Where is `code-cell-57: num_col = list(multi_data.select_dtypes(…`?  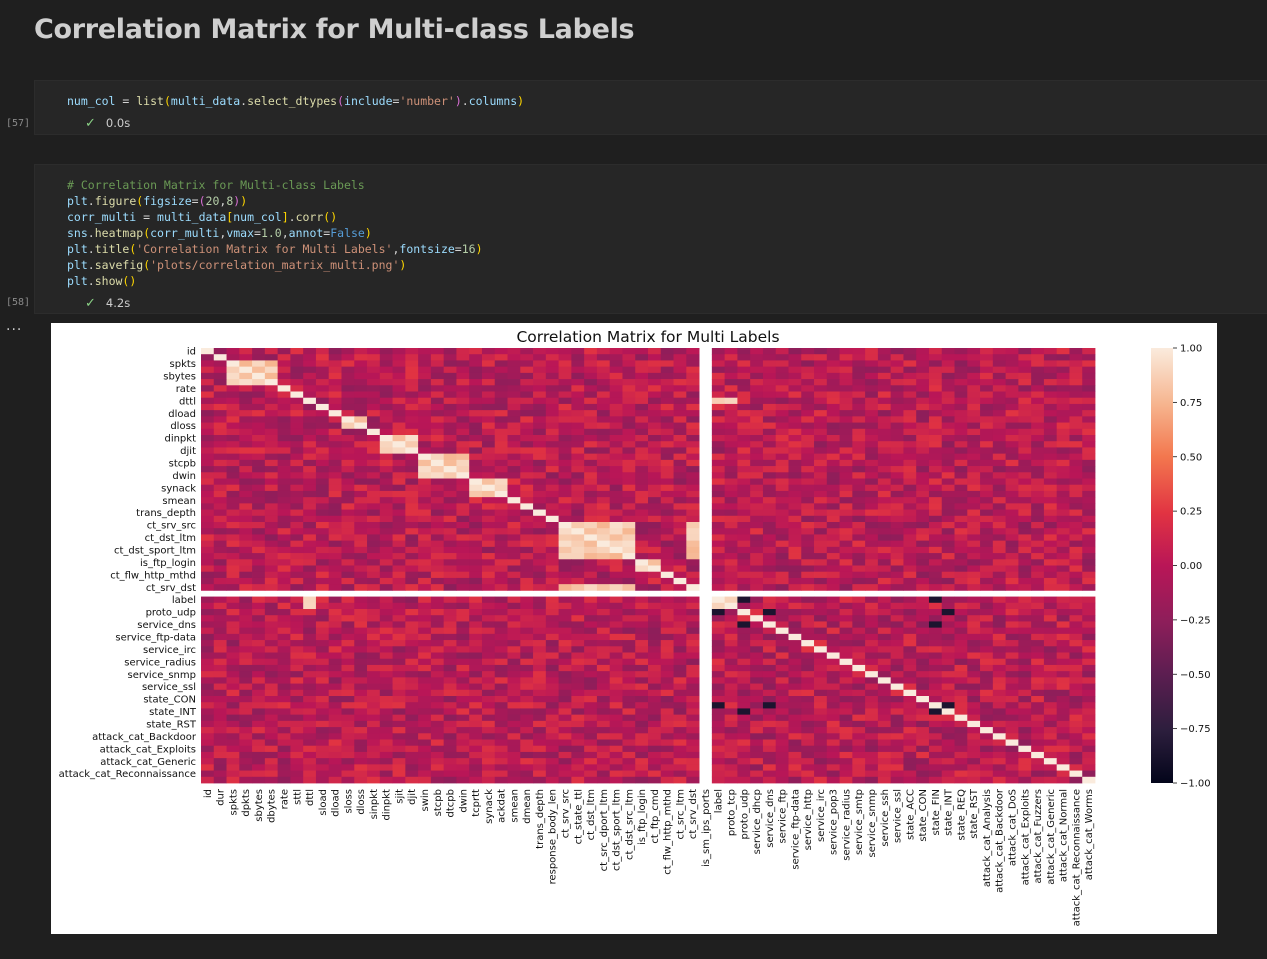
code-cell-57: num_col = list(multi_data.select_dtypes(… is located at coordinates (650, 107).